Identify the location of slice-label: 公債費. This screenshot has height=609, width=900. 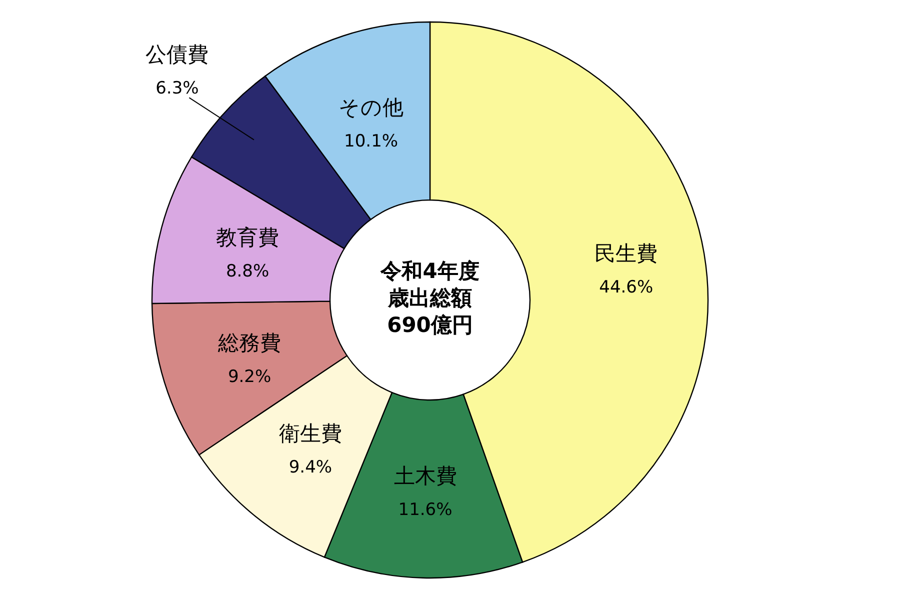
(177, 54).